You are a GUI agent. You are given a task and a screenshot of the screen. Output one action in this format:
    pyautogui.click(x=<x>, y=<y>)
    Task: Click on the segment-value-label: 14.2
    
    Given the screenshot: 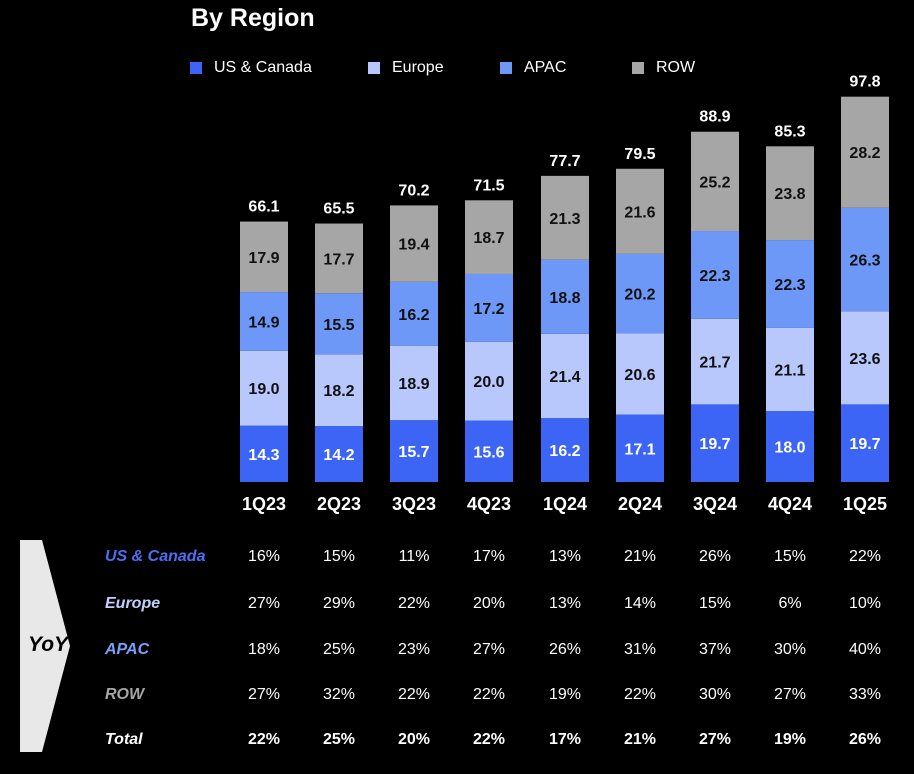 What is the action you would take?
    pyautogui.click(x=338, y=455)
    